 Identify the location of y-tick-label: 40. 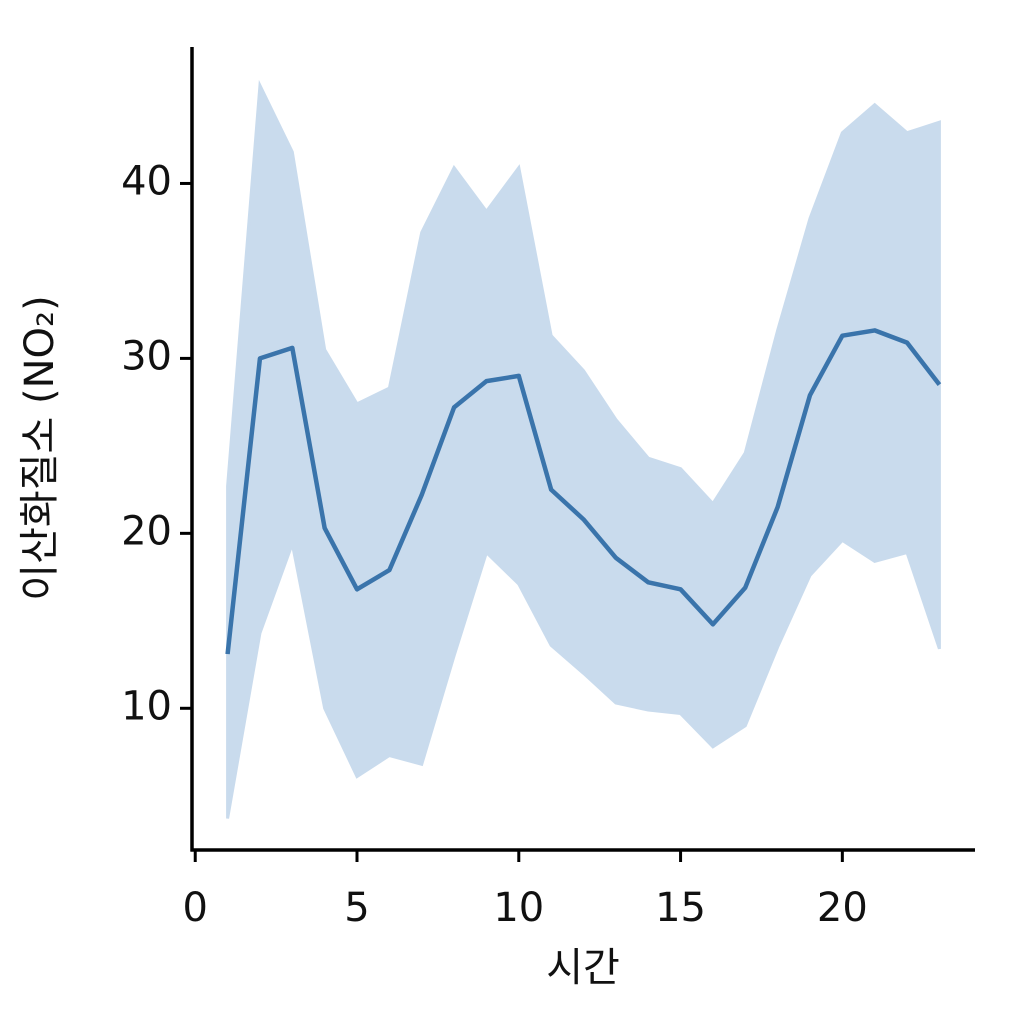
(146, 181).